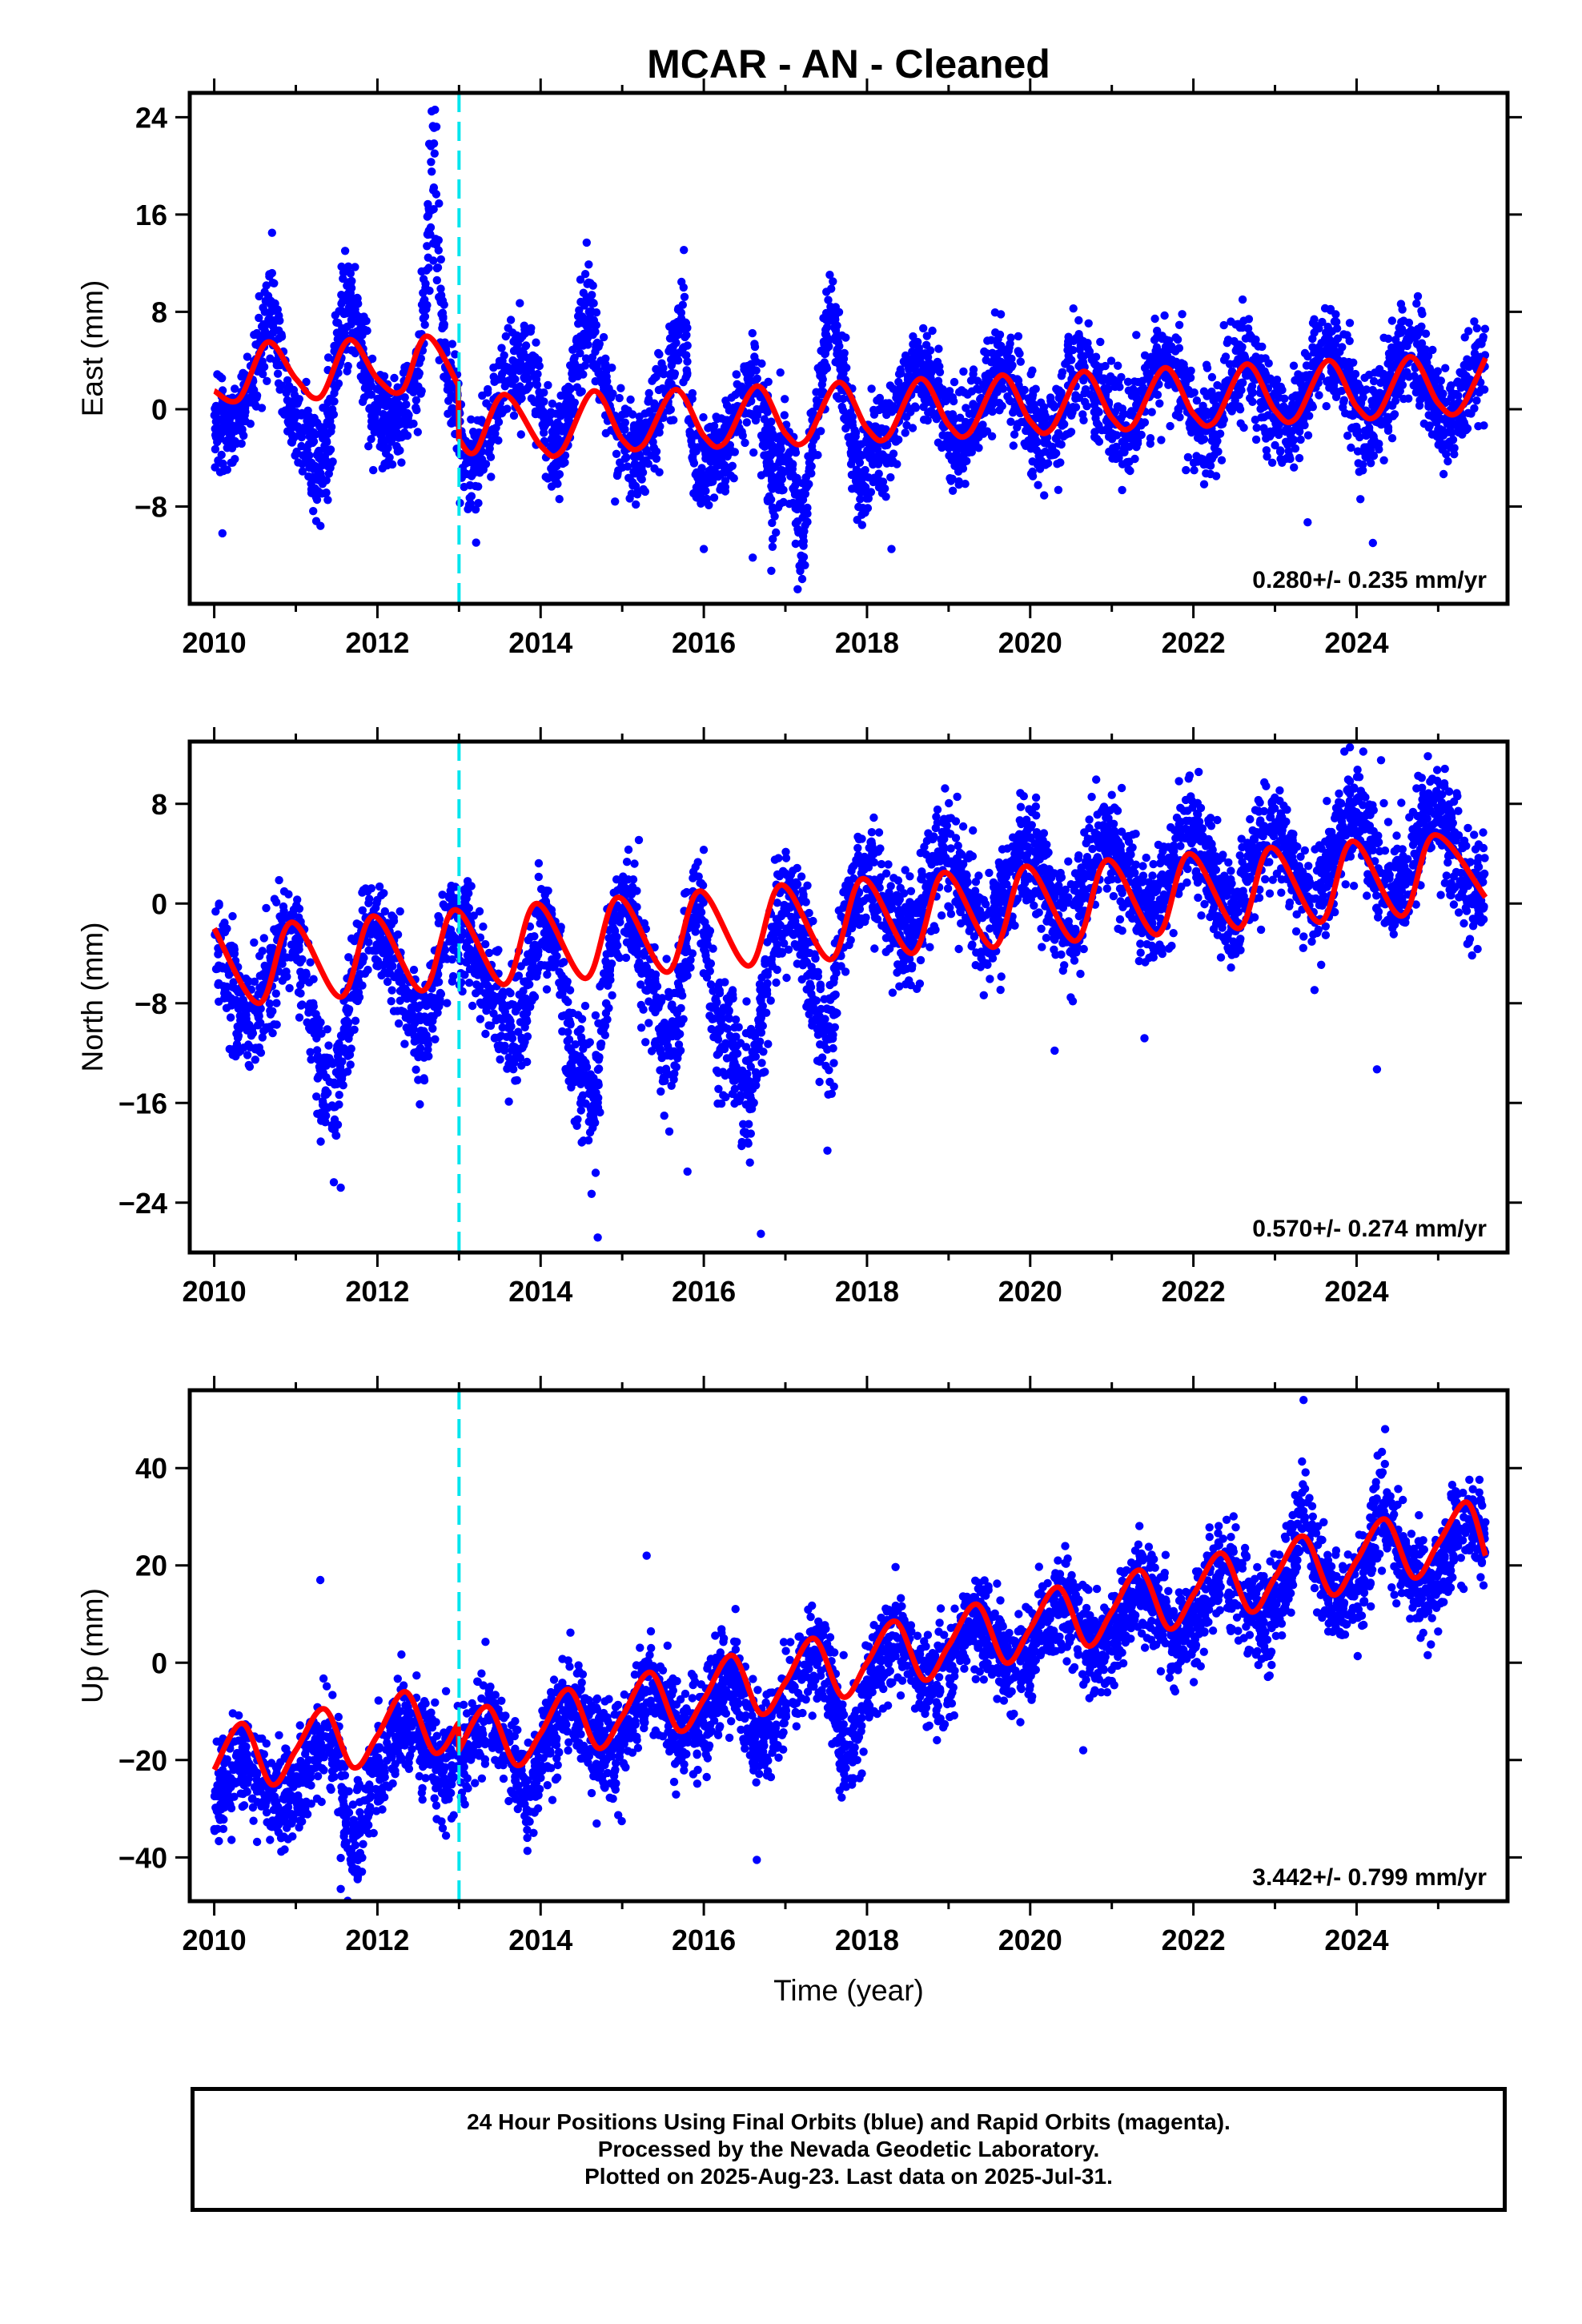 The image size is (1582, 2324). Describe the element at coordinates (1356, 642) in the screenshot. I see `east-xtick-label: 2024` at that location.